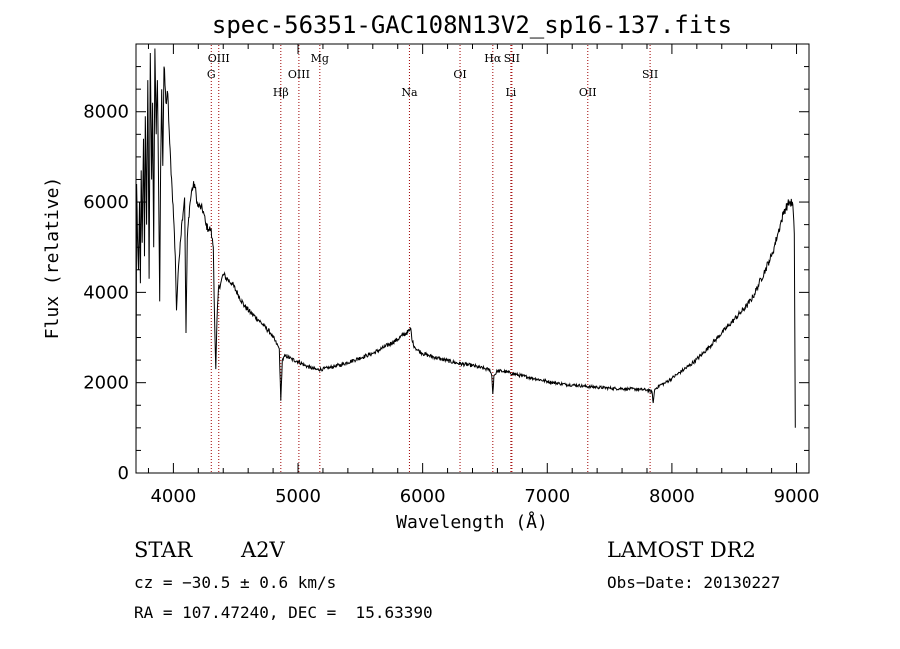  What do you see at coordinates (106, 112) in the screenshot?
I see `y-tick-label: 8000` at bounding box center [106, 112].